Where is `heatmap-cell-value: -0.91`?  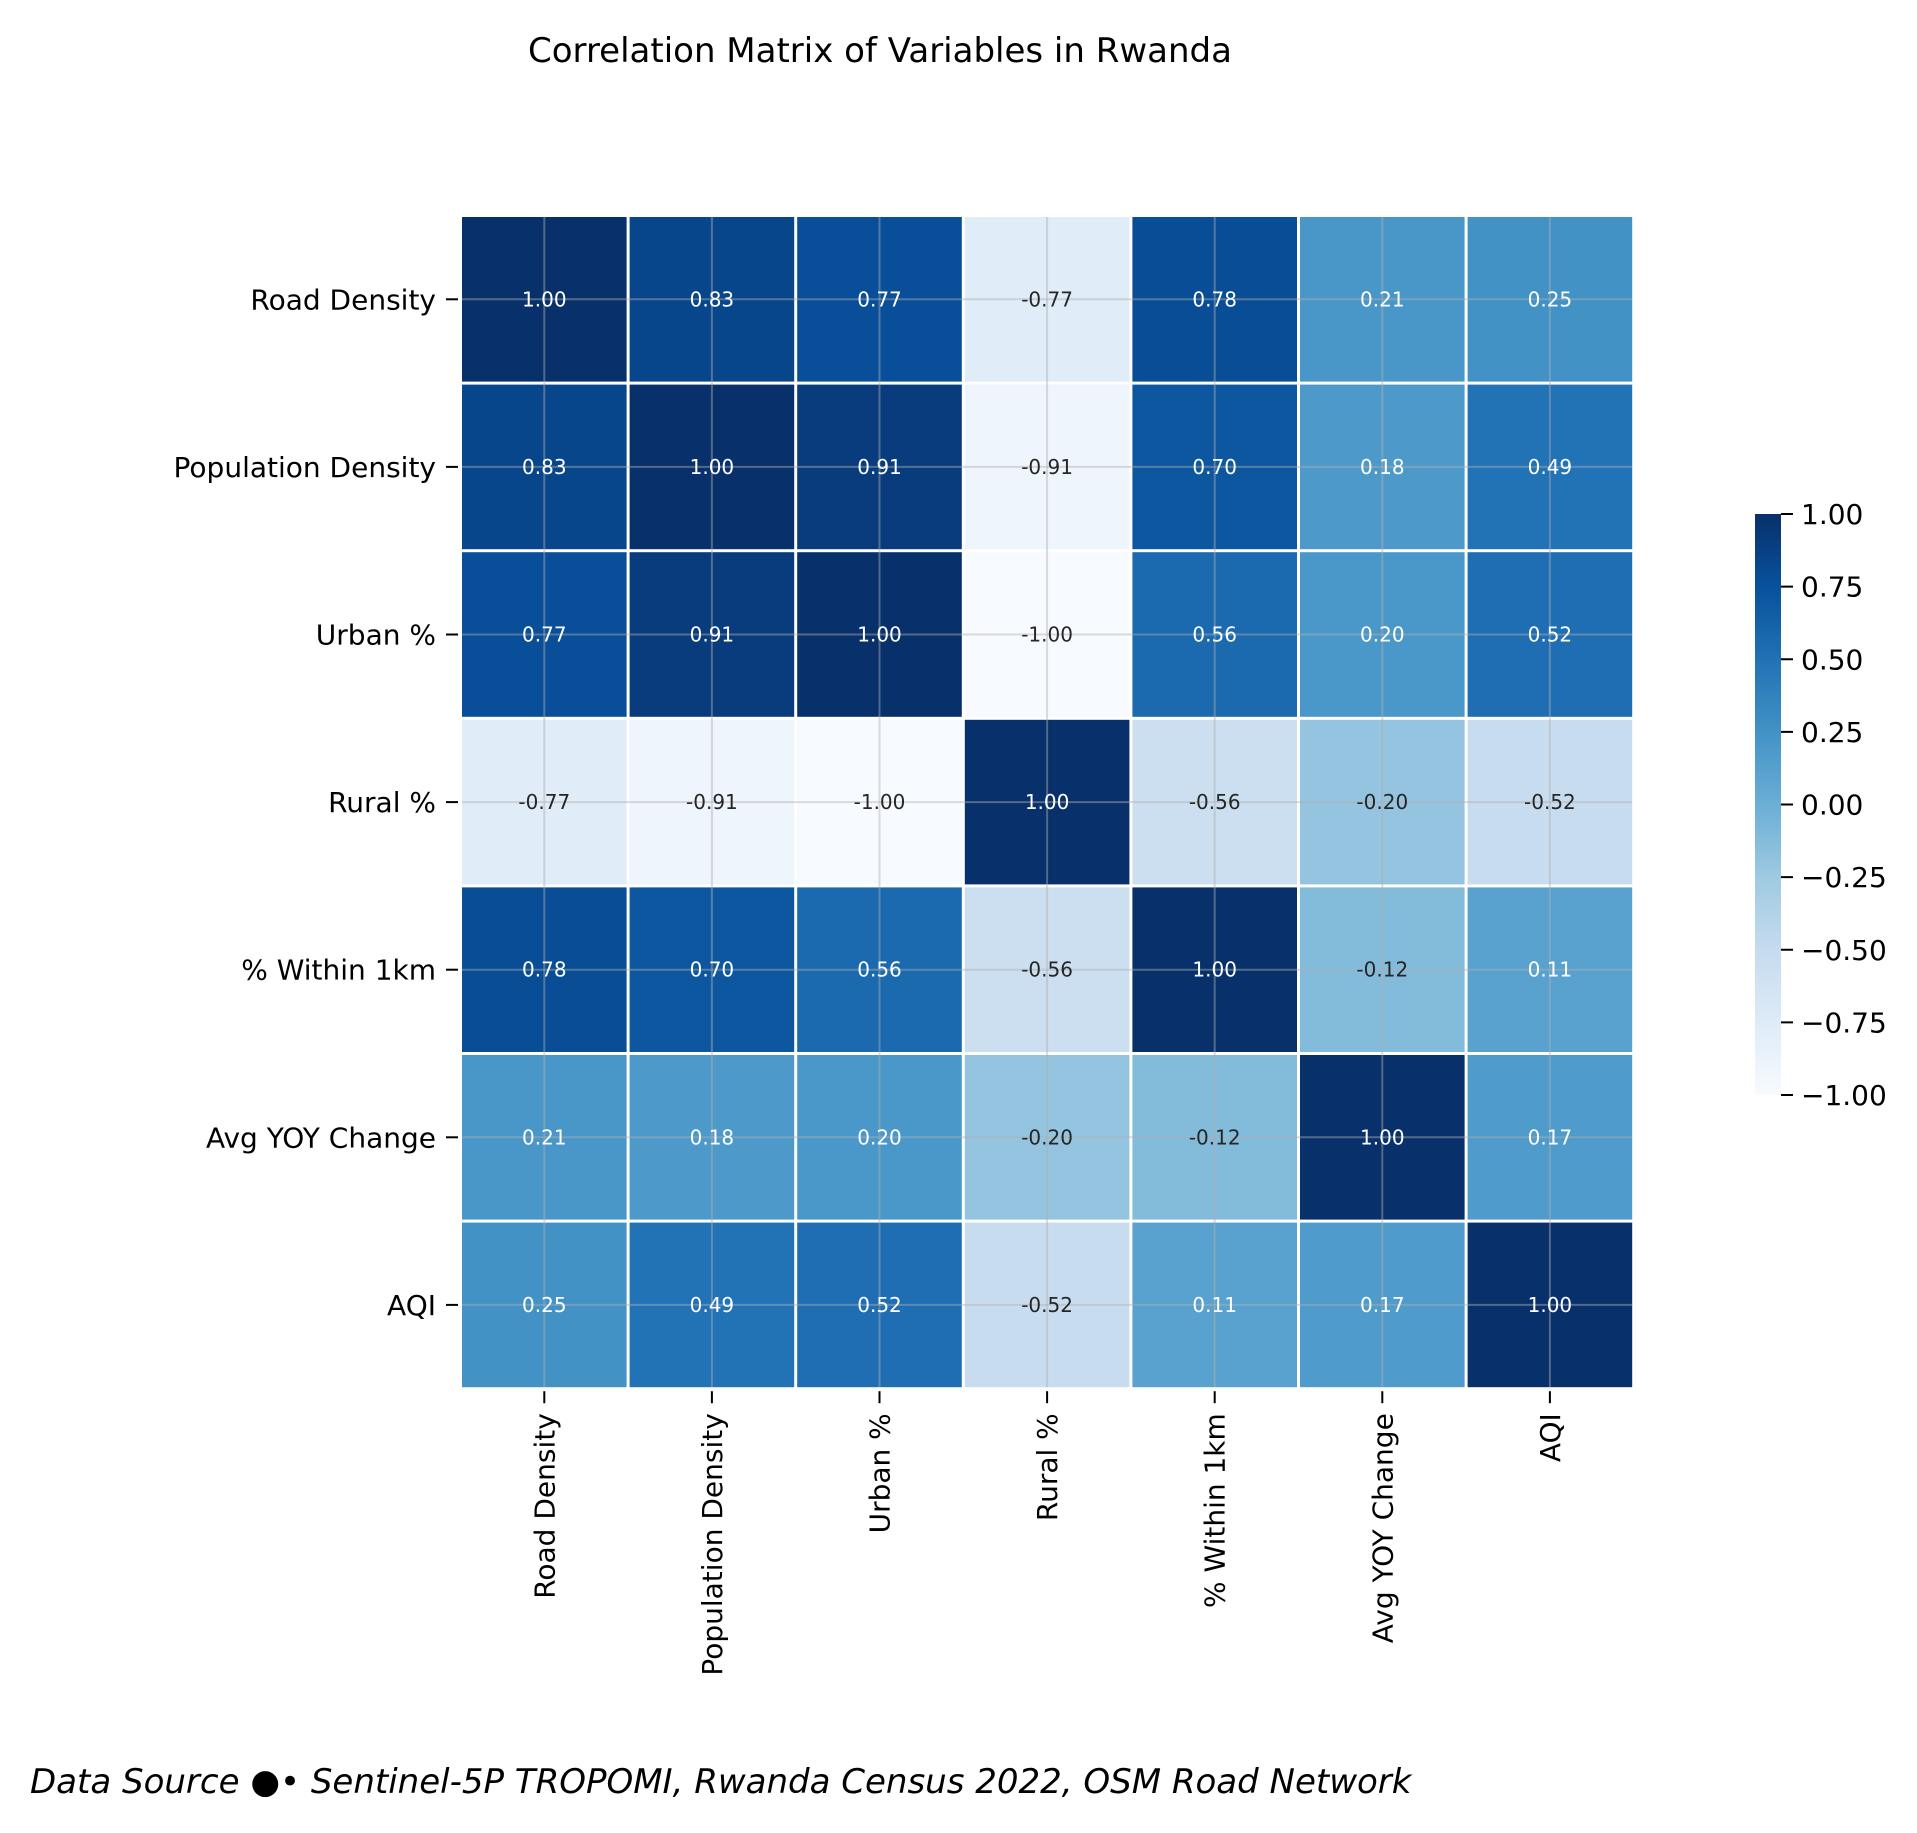
heatmap-cell-value: -0.91 is located at coordinates (712, 802).